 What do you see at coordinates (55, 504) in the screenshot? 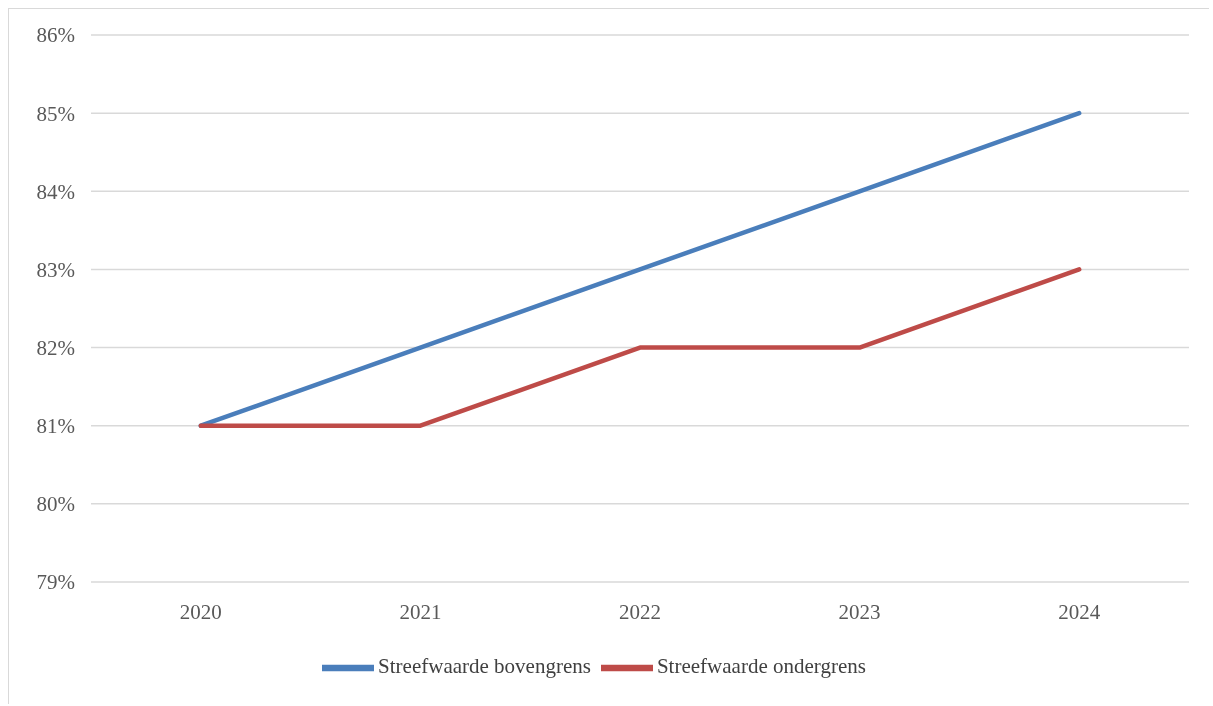
I see `y-tick-label: 80%` at bounding box center [55, 504].